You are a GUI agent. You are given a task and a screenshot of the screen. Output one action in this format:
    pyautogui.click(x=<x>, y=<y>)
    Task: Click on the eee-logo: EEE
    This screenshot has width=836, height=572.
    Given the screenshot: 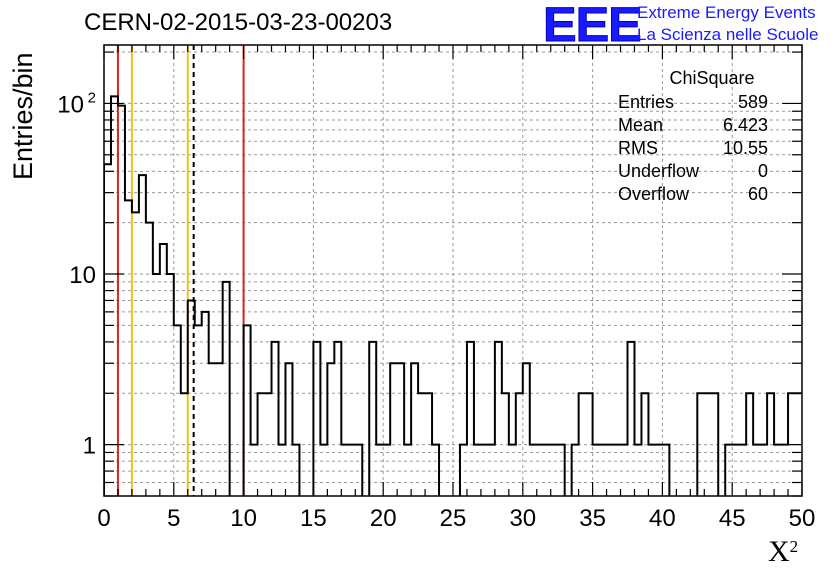 What is the action you would take?
    pyautogui.click(x=592, y=26)
    